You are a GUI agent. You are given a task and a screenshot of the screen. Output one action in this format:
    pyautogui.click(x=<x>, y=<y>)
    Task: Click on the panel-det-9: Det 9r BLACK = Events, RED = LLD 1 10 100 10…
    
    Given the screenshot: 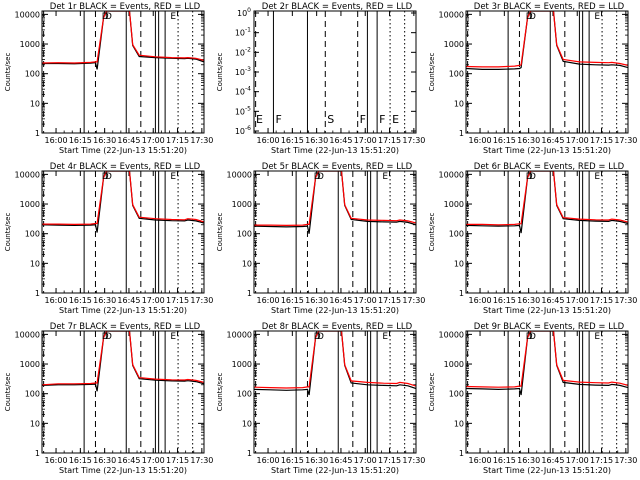 What is the action you would take?
    pyautogui.click(x=532, y=398)
    